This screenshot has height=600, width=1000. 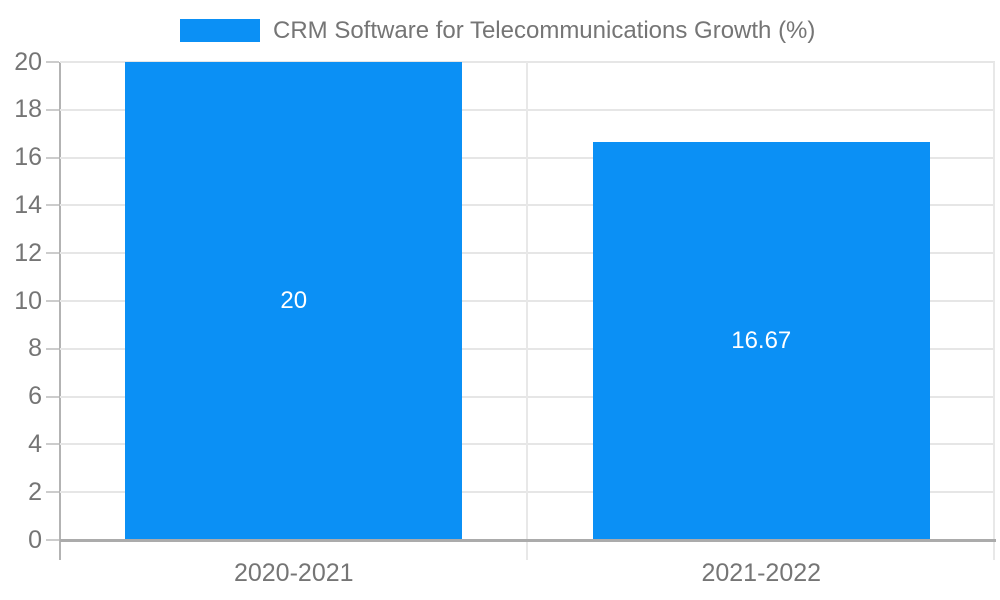 I want to click on y-tick-label-2: 2, so click(x=35, y=491).